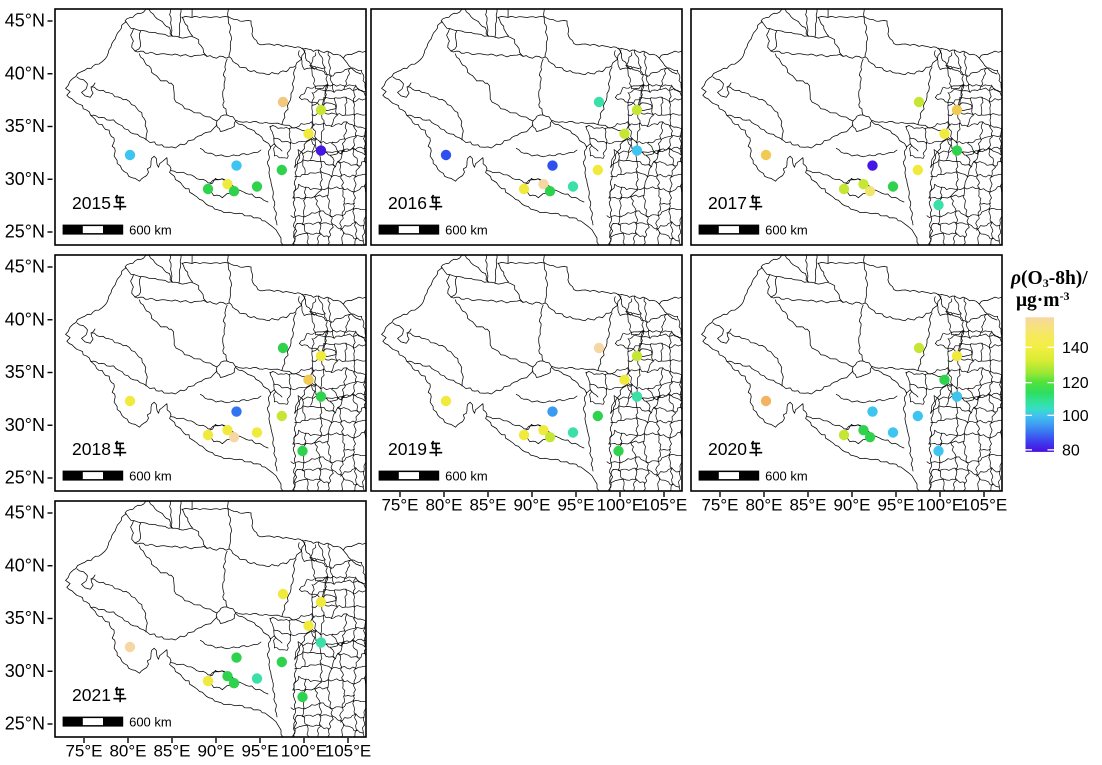 The width and height of the screenshot is (1102, 765). What do you see at coordinates (91, 203) in the screenshot?
I see `svg-text: 2015` at bounding box center [91, 203].